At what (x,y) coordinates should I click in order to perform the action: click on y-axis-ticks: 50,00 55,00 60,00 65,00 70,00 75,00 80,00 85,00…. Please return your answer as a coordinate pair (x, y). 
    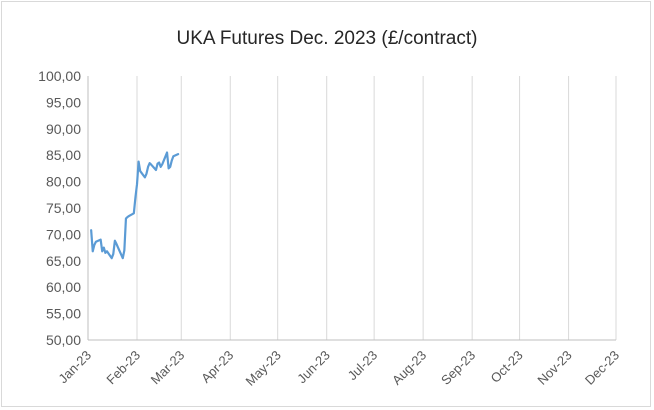
    Looking at the image, I should click on (59, 208).